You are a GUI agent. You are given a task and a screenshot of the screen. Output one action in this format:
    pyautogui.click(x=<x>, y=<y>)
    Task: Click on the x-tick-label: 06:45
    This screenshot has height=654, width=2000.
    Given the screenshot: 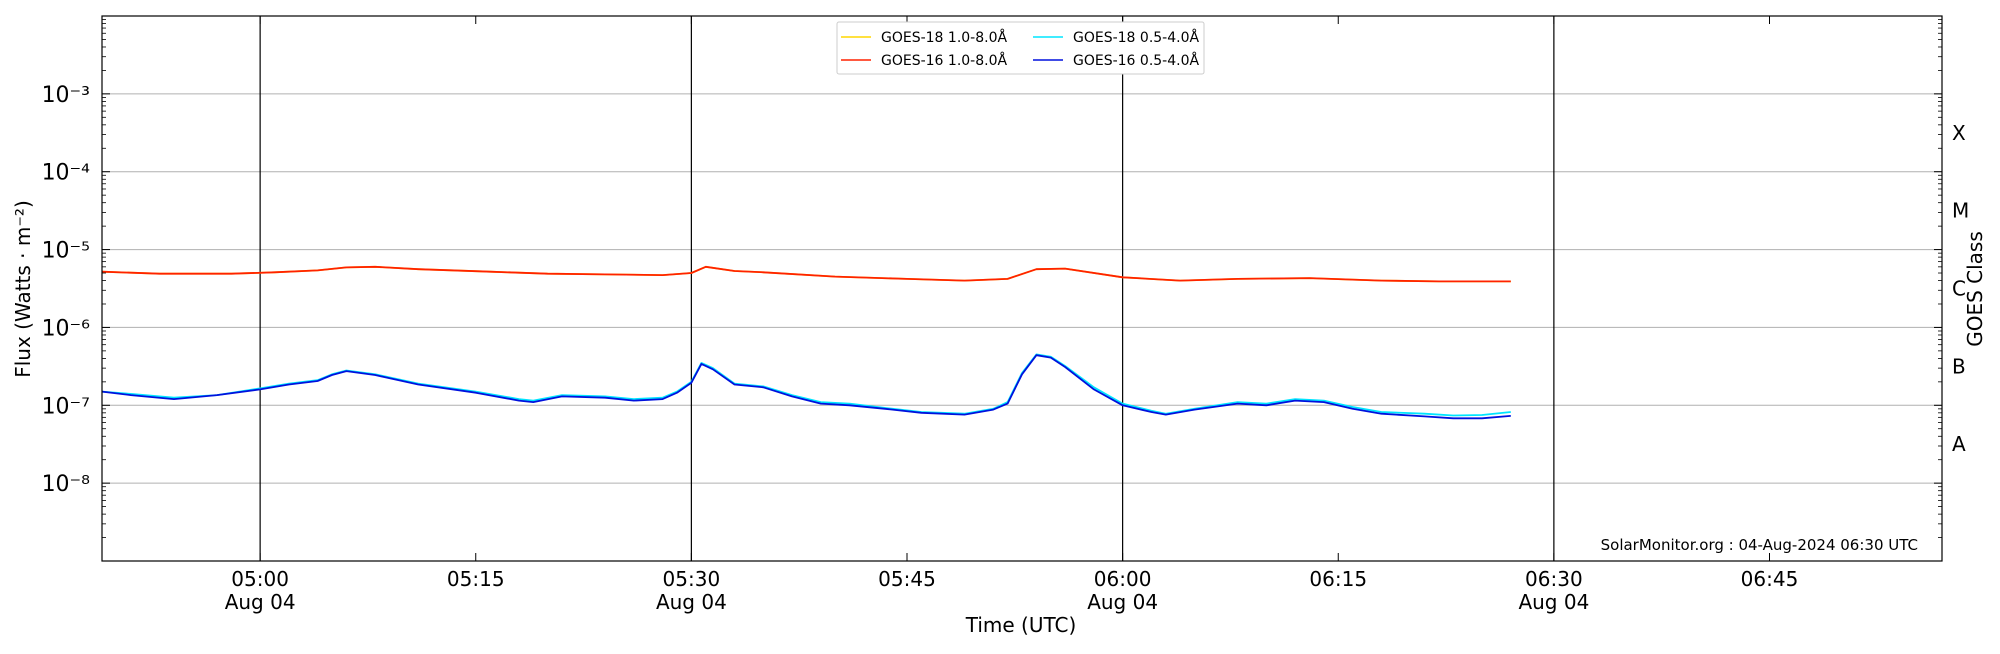 What is the action you would take?
    pyautogui.click(x=1770, y=579)
    